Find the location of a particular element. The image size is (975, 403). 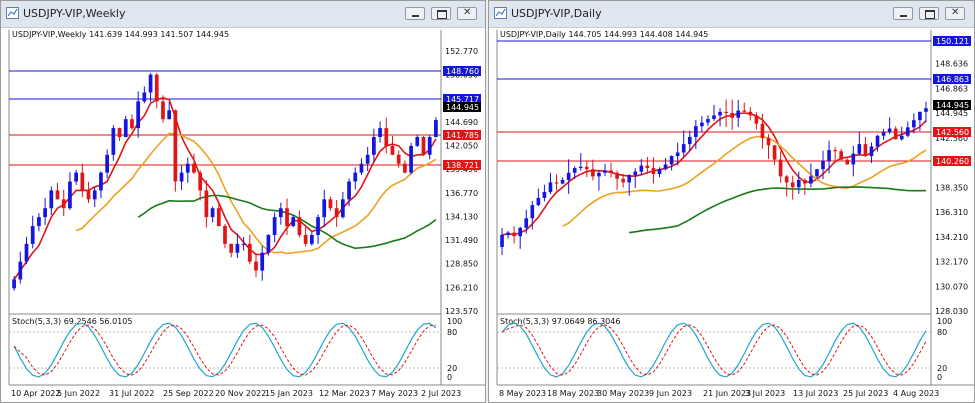

chart-window-icon is located at coordinates (500, 13).